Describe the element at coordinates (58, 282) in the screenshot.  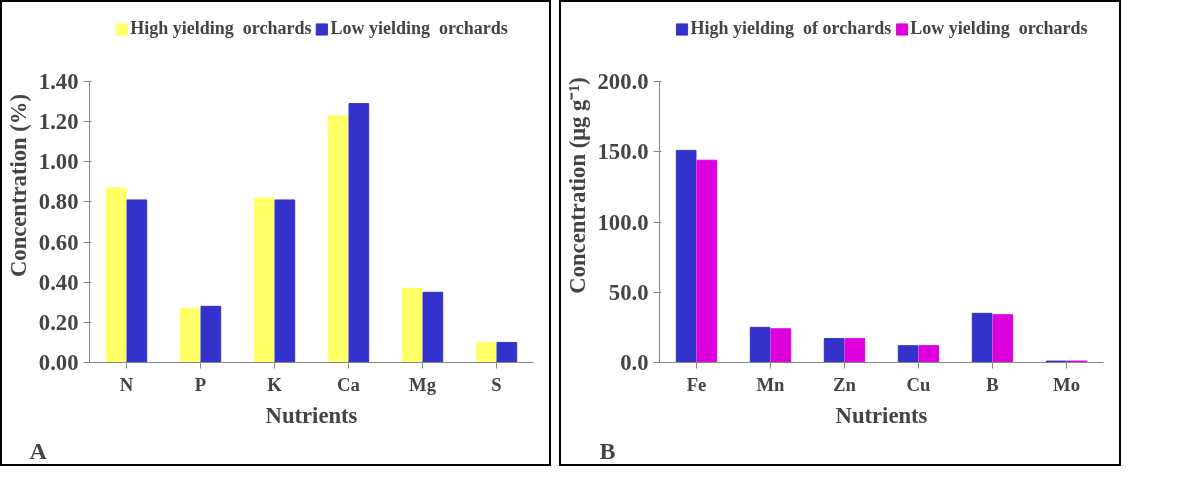
I see `y-tick-label: 0.40` at that location.